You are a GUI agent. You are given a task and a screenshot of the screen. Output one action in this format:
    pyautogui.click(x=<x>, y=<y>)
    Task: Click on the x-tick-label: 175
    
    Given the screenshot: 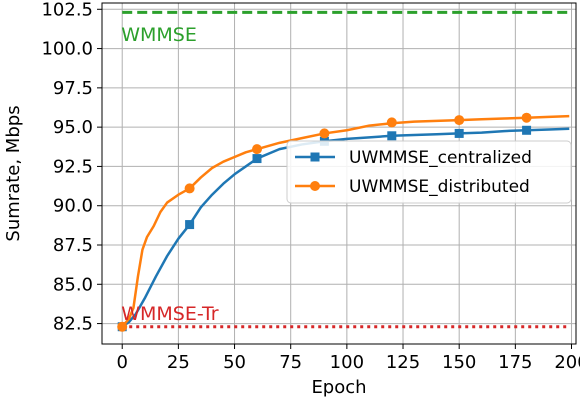 What is the action you would take?
    pyautogui.click(x=515, y=362)
    